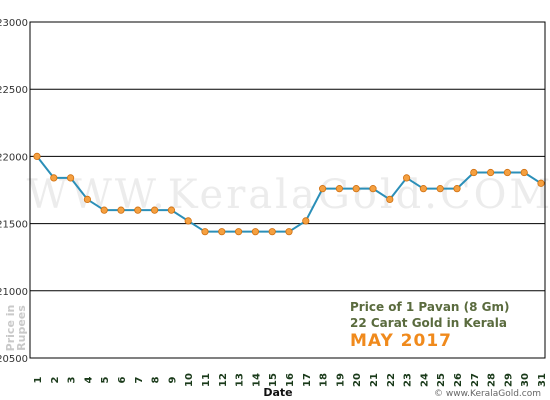 This screenshot has height=400, width=550. I want to click on x-tick-label: 13, so click(240, 380).